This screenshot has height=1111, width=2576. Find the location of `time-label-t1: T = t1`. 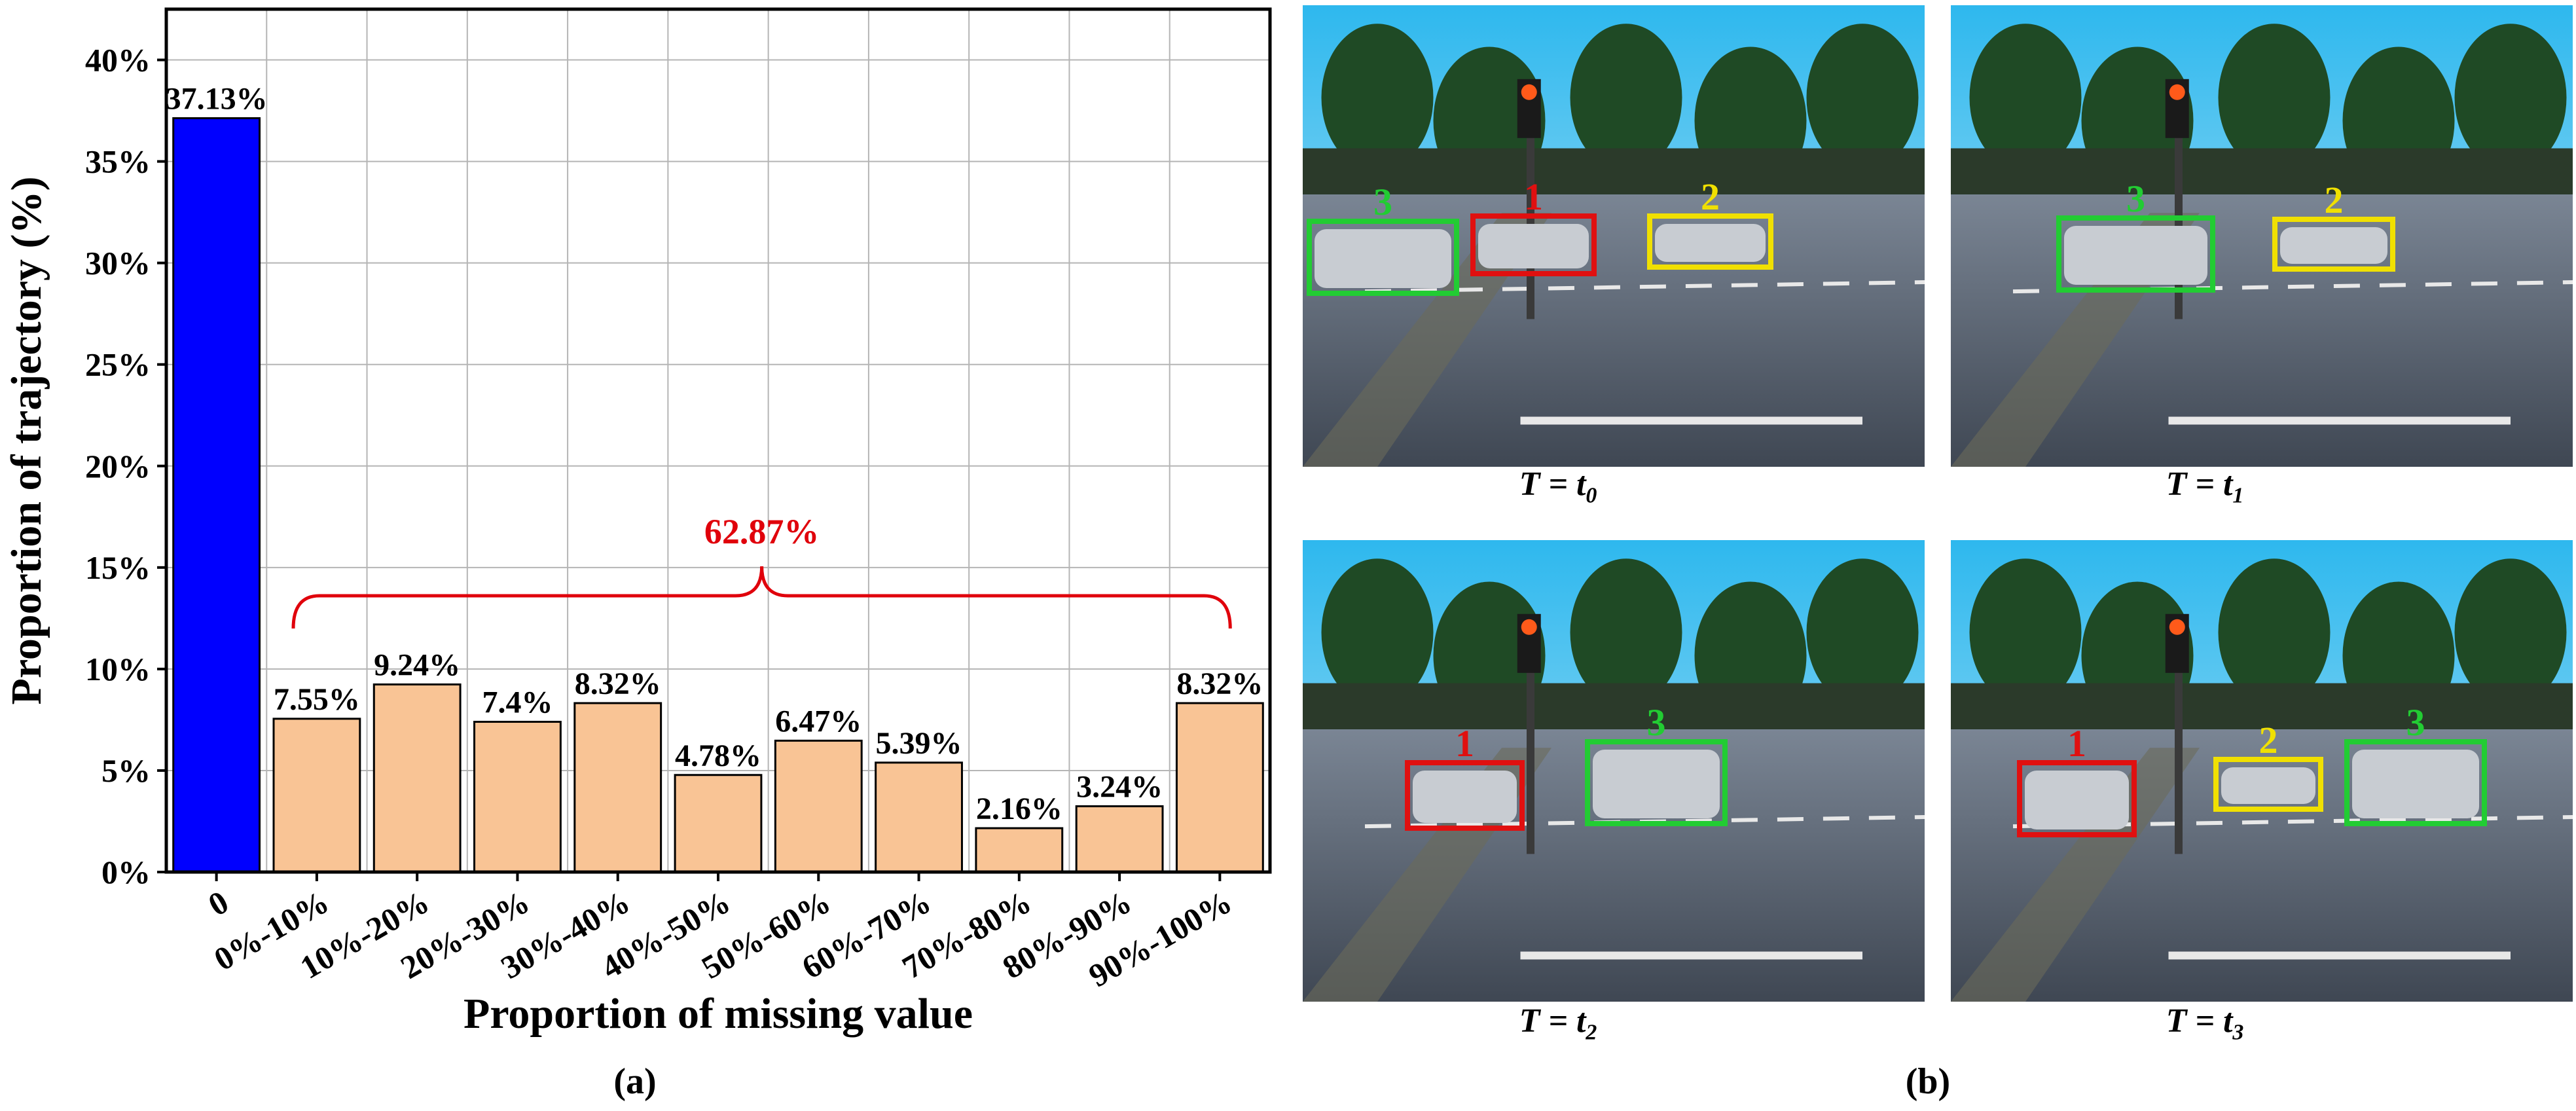

time-label-t1: T = t1 is located at coordinates (2205, 486).